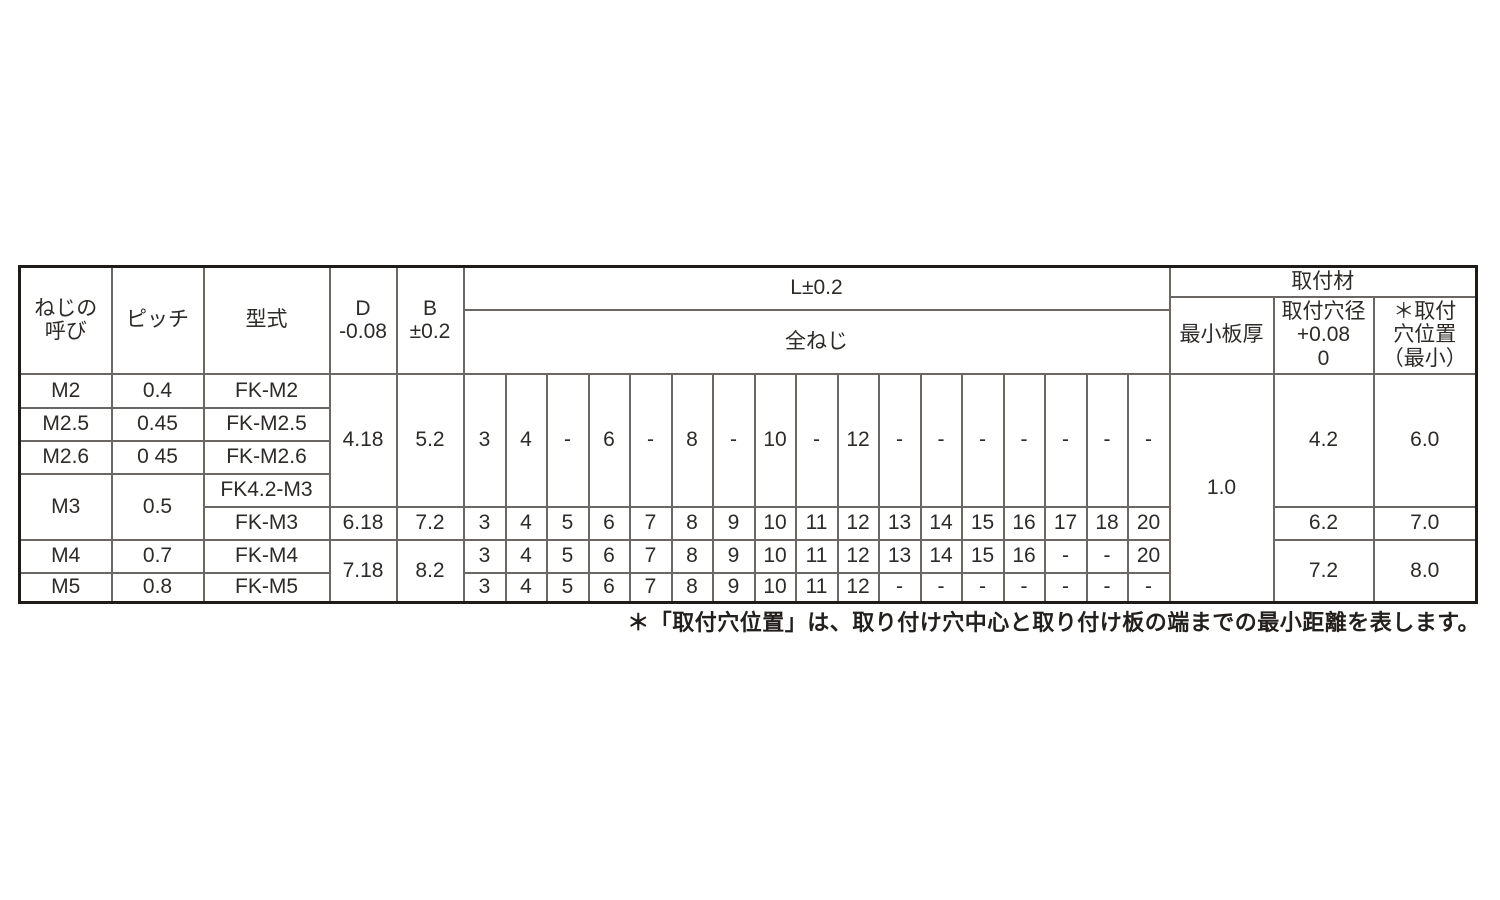 This screenshot has width=1500, height=900. I want to click on header-row-3: 全ねじ, so click(748, 341).